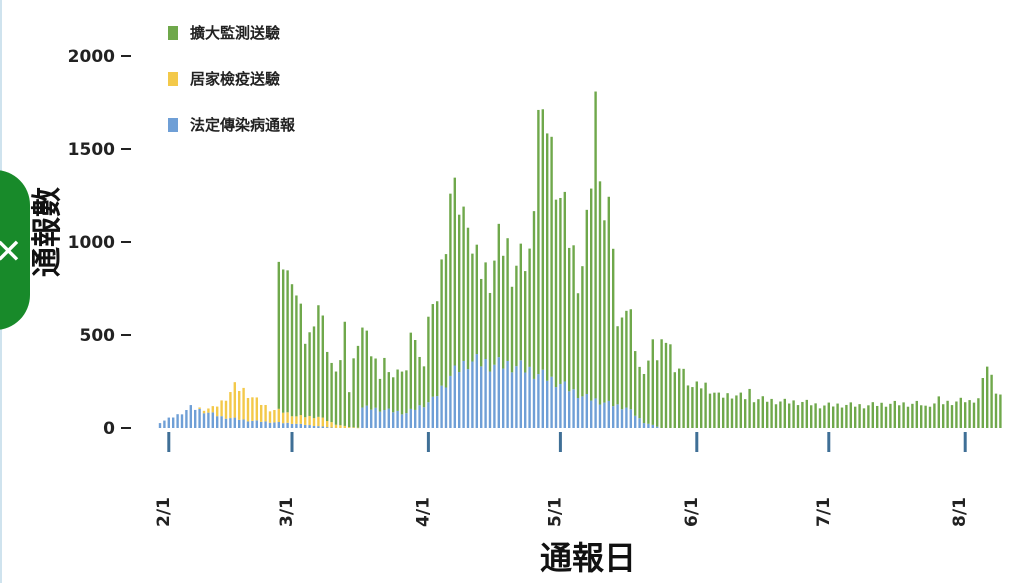 Image resolution: width=1015 pixels, height=583 pixels. I want to click on y-tick-label: 2000, so click(91, 57).